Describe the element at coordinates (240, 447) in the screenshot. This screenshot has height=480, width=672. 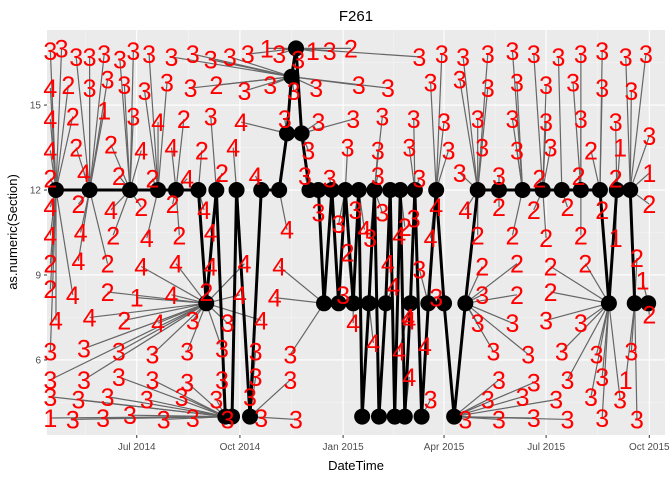
I see `x-tick-label: Oct 2014` at that location.